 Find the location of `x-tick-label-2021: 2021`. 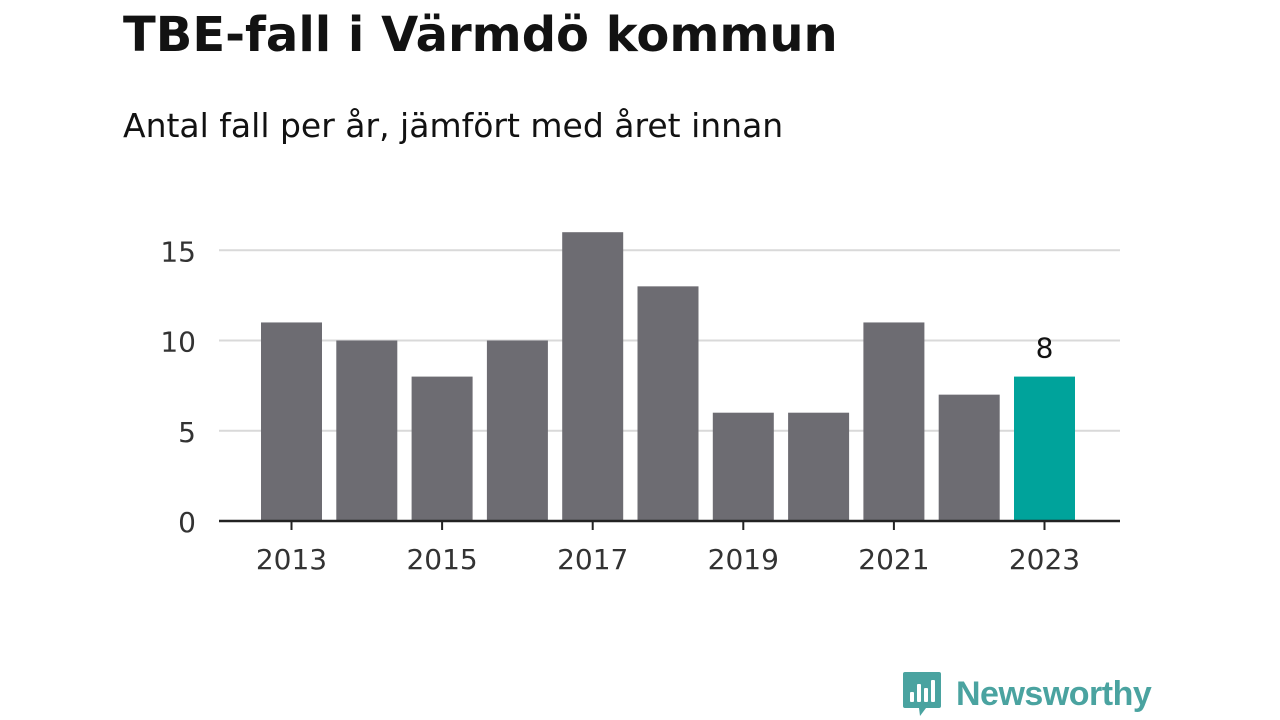

x-tick-label-2021: 2021 is located at coordinates (893, 559).